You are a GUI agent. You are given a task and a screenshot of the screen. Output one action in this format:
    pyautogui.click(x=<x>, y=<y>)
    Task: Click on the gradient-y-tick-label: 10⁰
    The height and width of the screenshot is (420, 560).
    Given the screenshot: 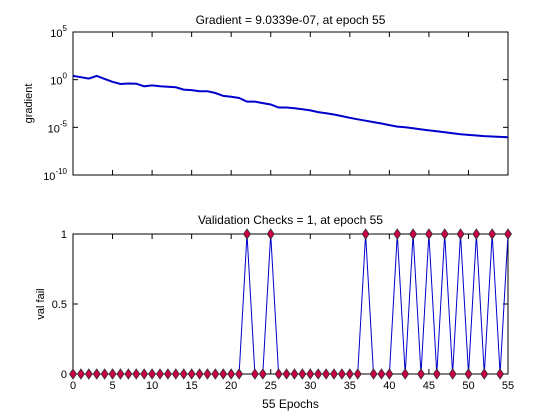 What is the action you would take?
    pyautogui.click(x=58, y=80)
    